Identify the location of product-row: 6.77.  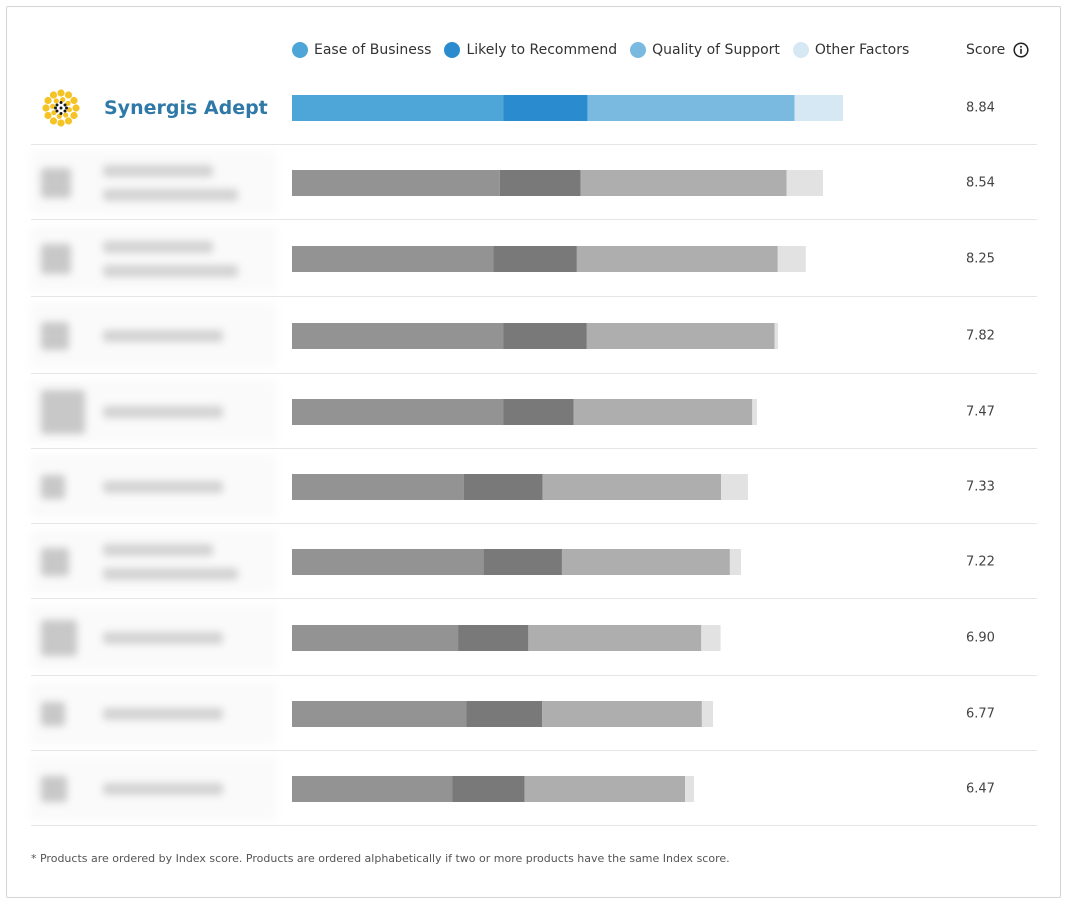
(534, 713).